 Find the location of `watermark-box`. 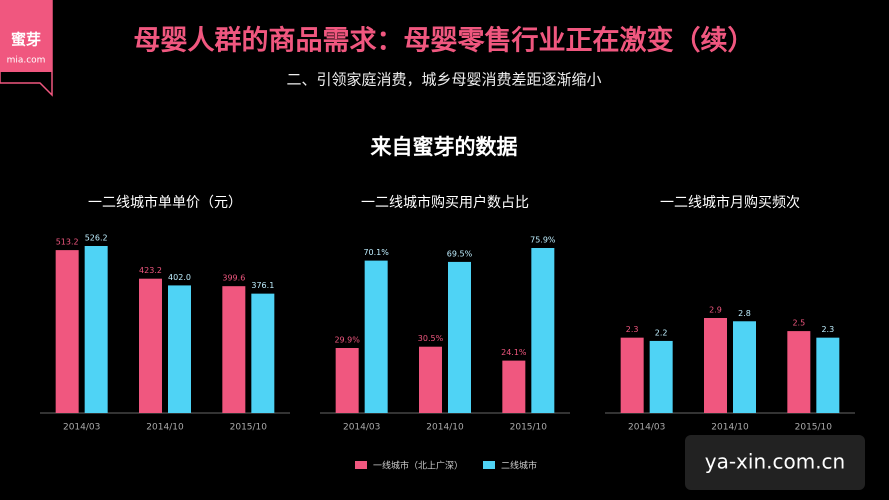

watermark-box is located at coordinates (775, 462).